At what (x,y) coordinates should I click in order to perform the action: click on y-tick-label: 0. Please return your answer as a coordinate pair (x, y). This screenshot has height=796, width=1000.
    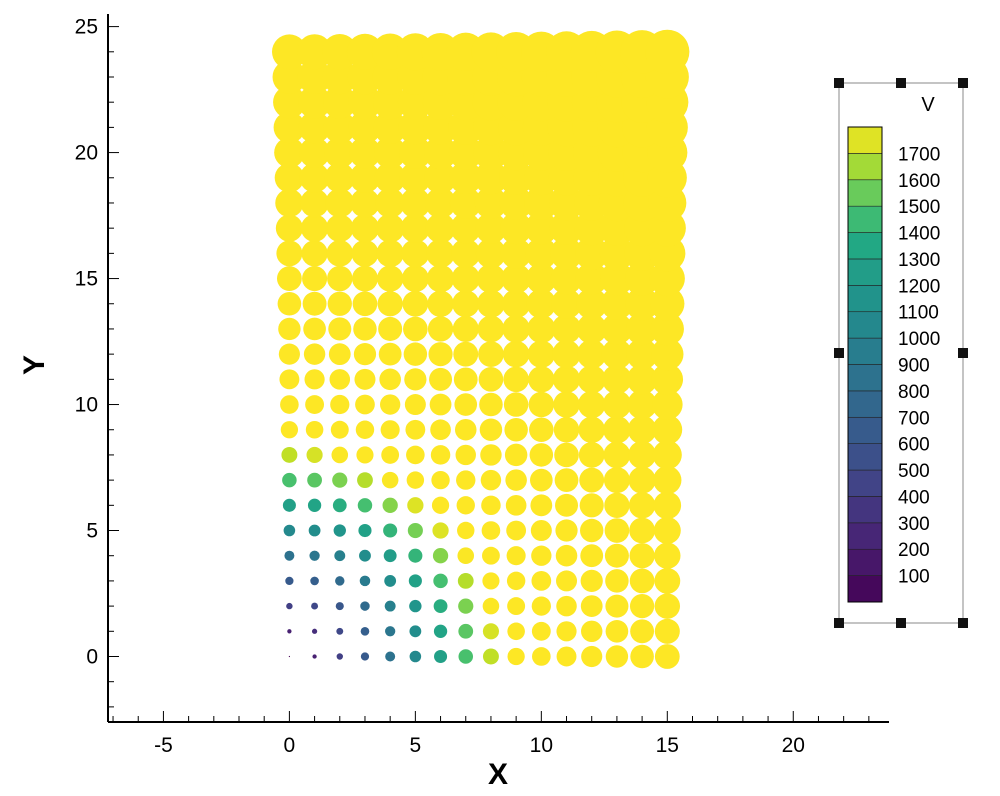
    Looking at the image, I should click on (92, 656).